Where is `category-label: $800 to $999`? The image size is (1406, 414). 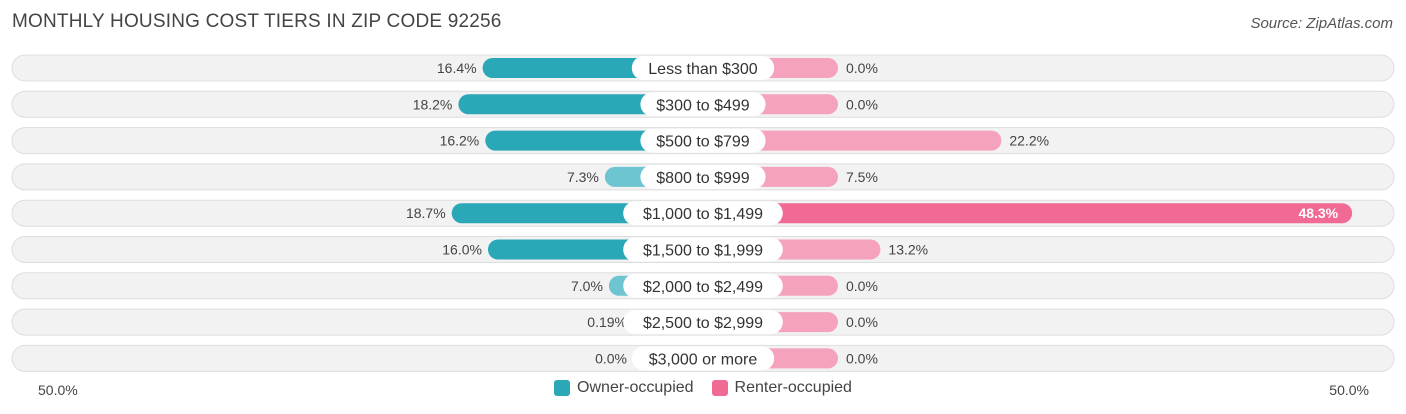
category-label: $800 to $999 is located at coordinates (703, 178).